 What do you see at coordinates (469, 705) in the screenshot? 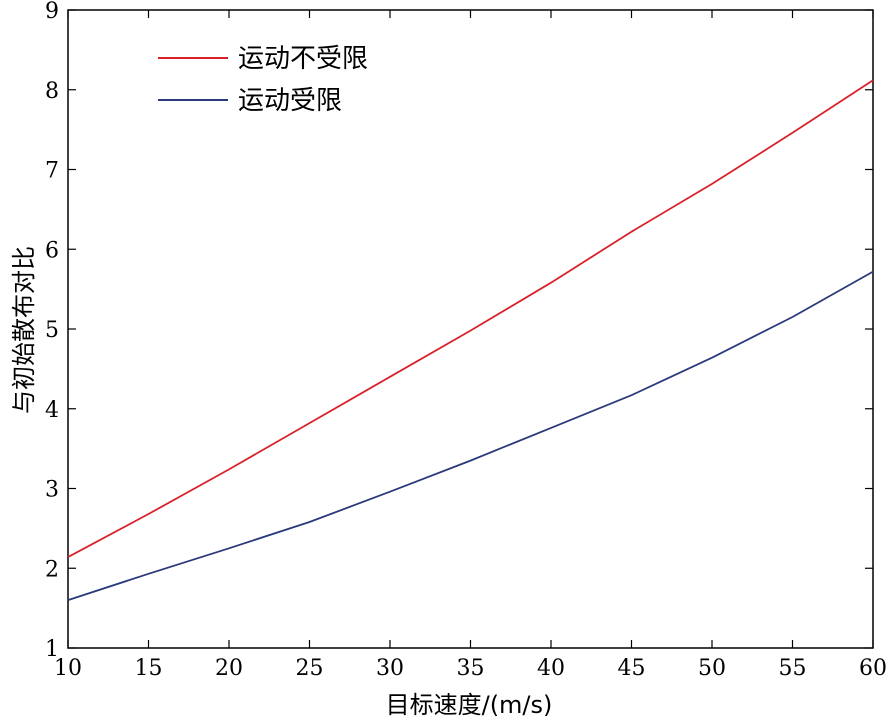
I see `x-axis-title: 目标速度/(m/s)` at bounding box center [469, 705].